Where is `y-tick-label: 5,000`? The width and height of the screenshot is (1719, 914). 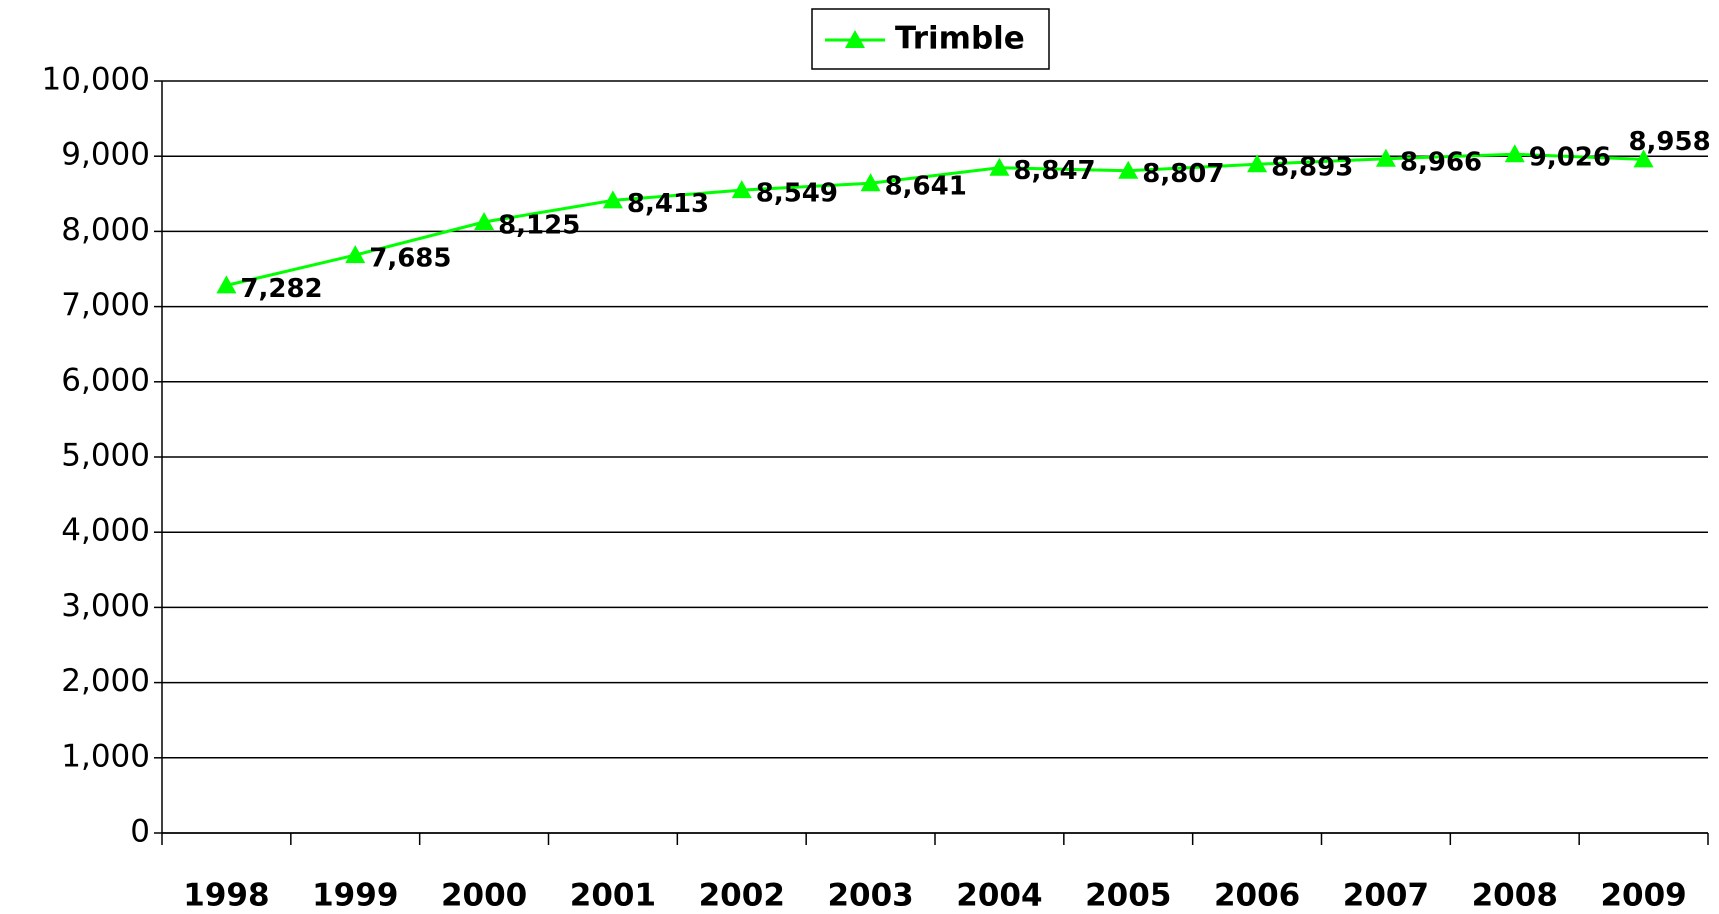
y-tick-label: 5,000 is located at coordinates (105, 456).